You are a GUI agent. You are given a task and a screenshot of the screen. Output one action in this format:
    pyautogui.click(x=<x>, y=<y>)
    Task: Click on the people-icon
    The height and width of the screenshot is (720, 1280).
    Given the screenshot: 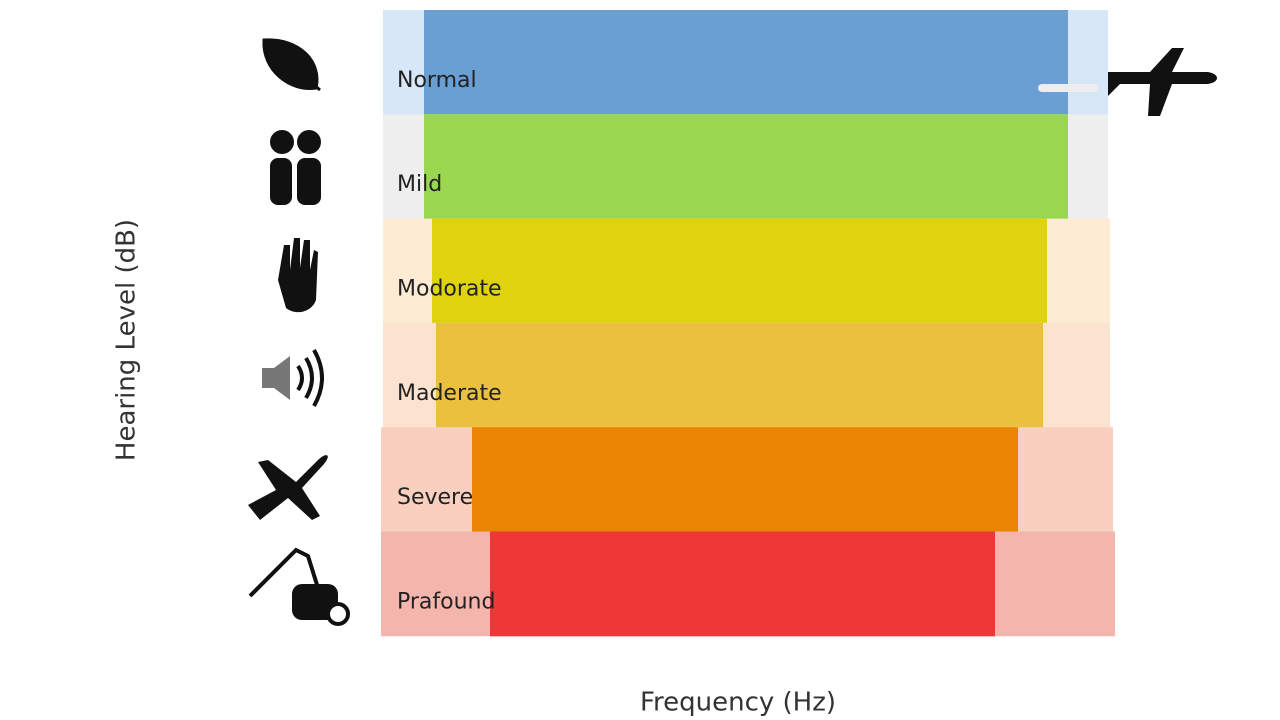 What is the action you would take?
    pyautogui.click(x=295, y=167)
    